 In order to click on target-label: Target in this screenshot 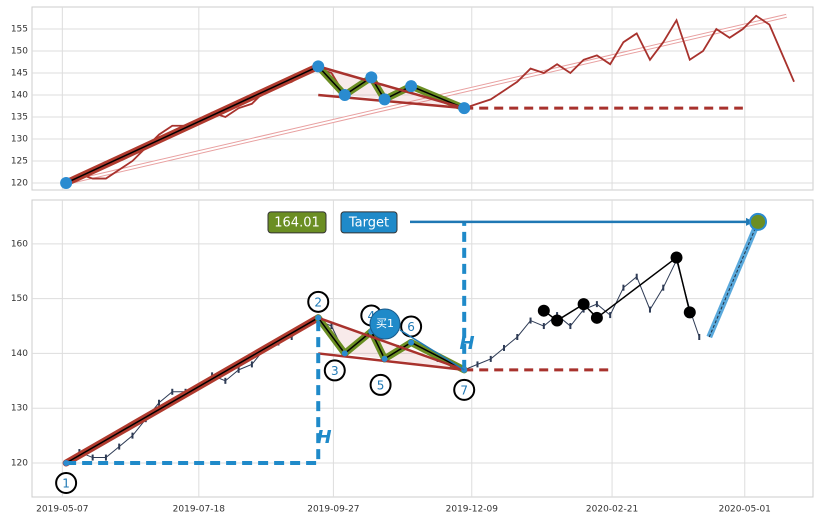, I will do `click(368, 222)`.